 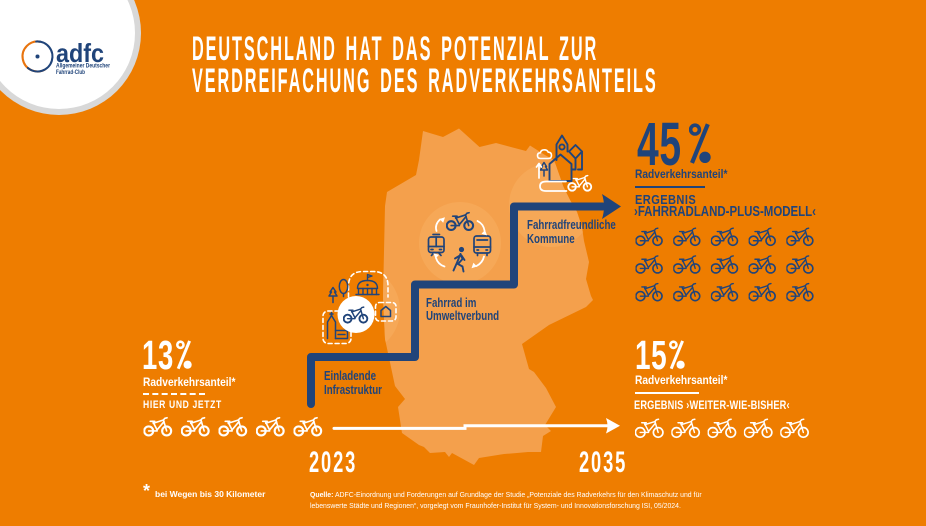 What do you see at coordinates (80, 53) in the screenshot?
I see `svg-text: adfc` at bounding box center [80, 53].